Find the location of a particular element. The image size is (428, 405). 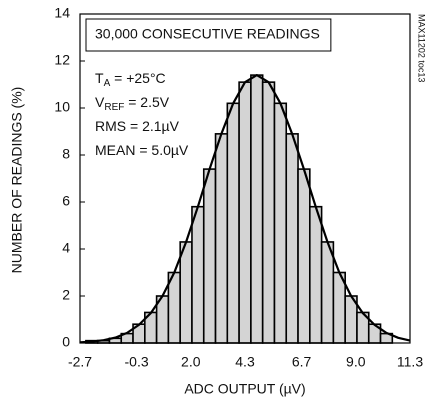

x-tick-label: -0.3 is located at coordinates (137, 362).